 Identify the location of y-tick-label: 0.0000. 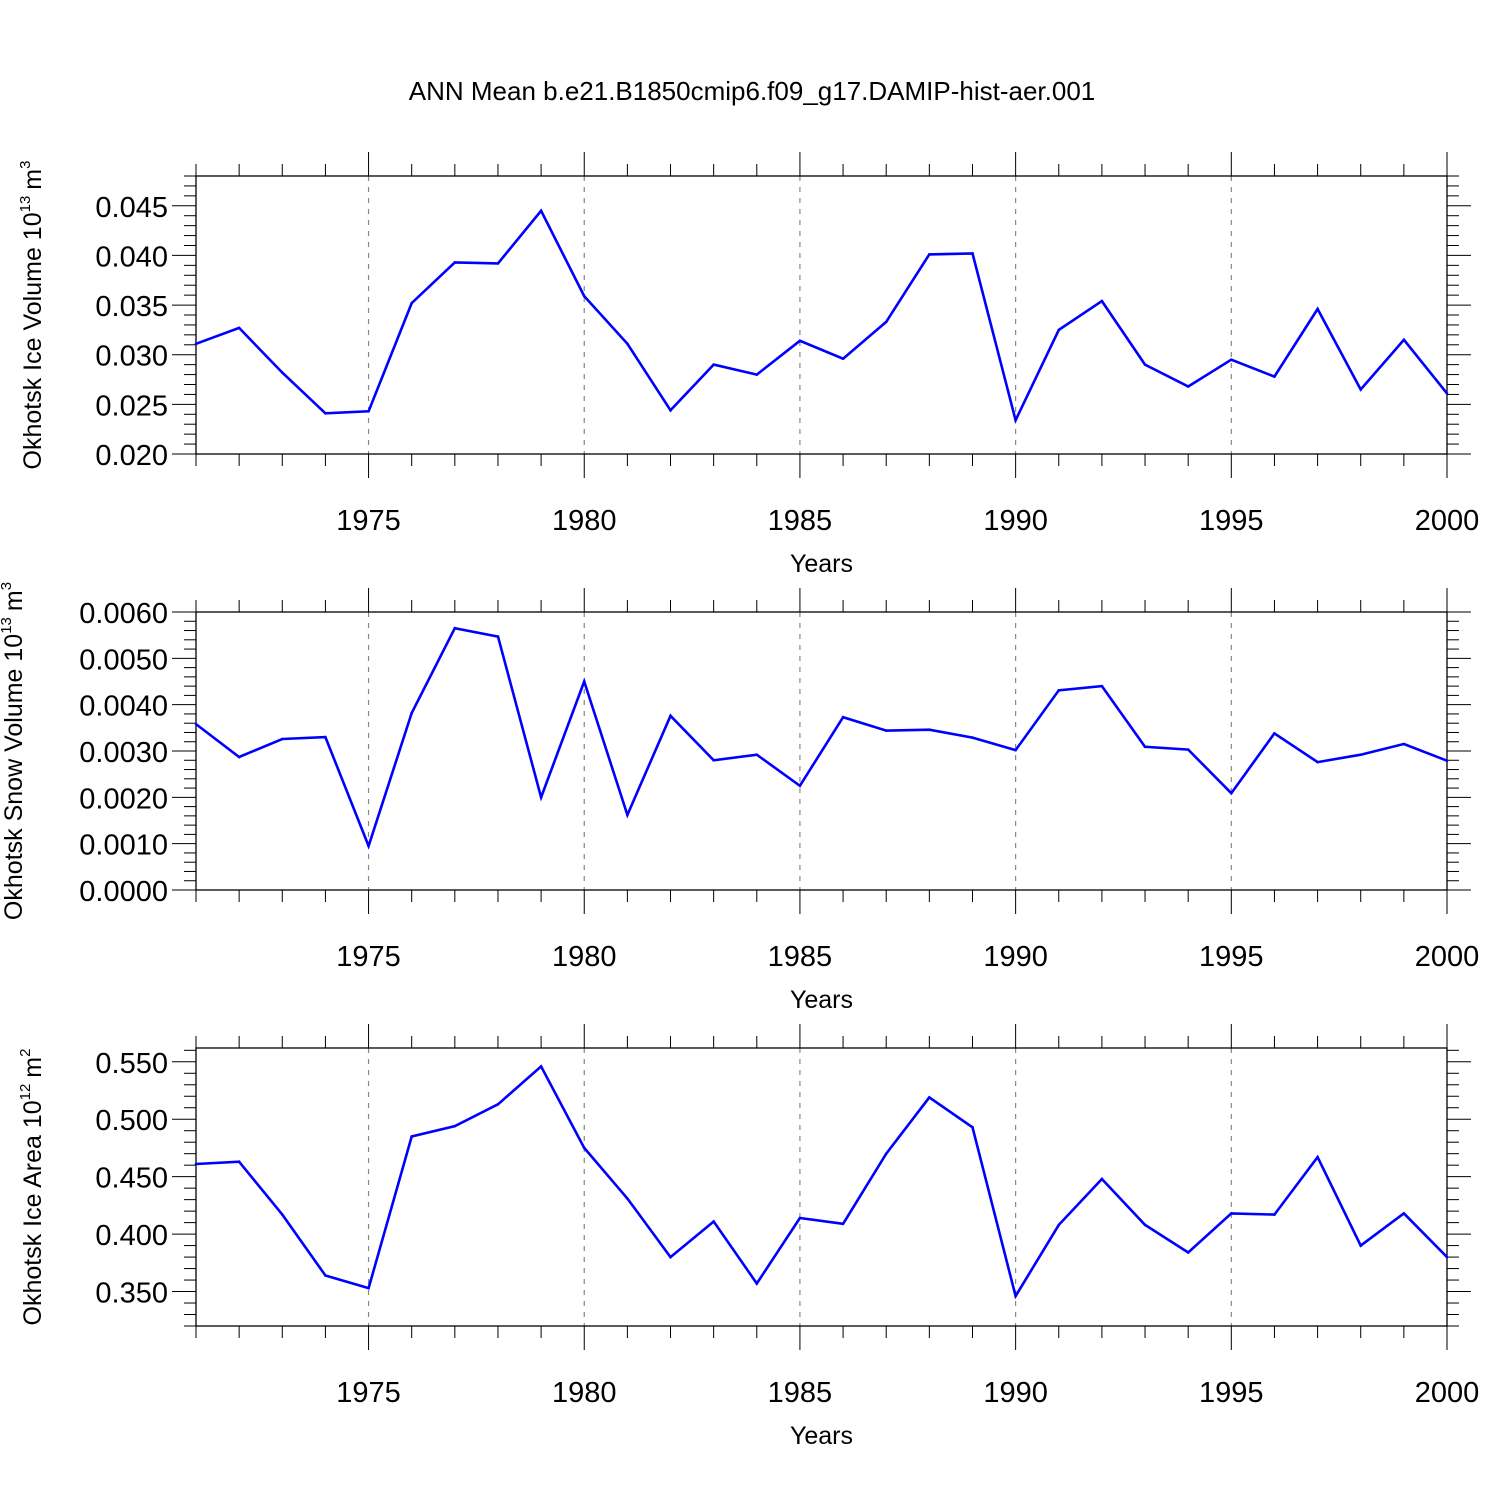
(123, 892).